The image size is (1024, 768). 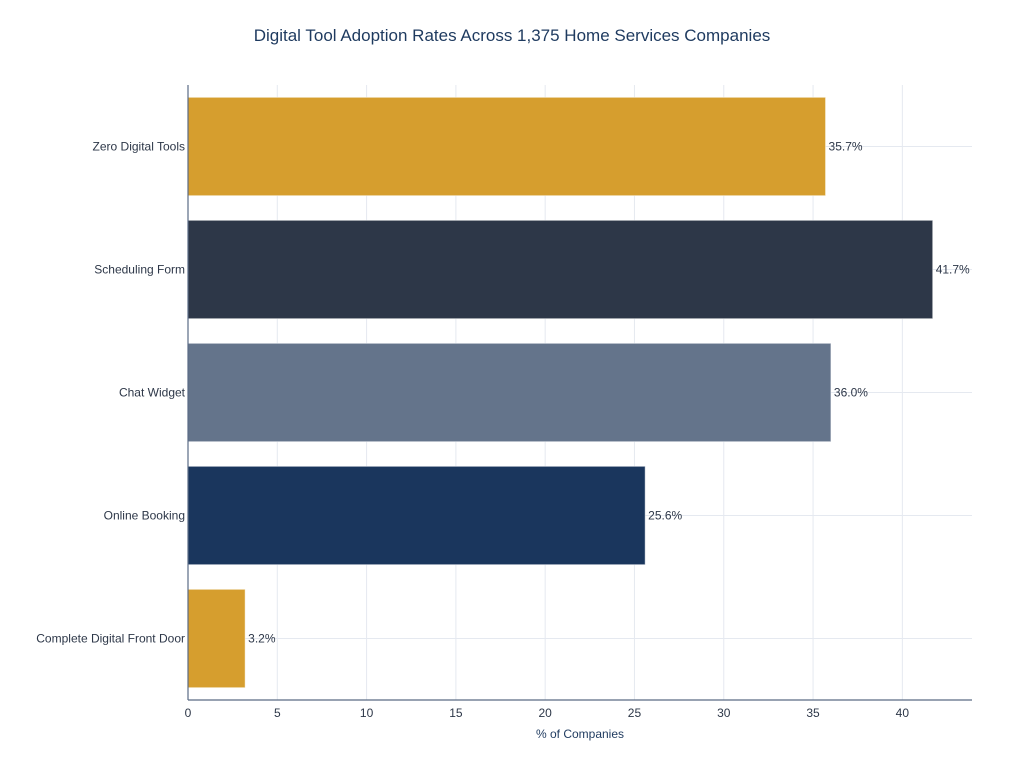 What do you see at coordinates (139, 270) in the screenshot?
I see `y-tick-label: Scheduling Form` at bounding box center [139, 270].